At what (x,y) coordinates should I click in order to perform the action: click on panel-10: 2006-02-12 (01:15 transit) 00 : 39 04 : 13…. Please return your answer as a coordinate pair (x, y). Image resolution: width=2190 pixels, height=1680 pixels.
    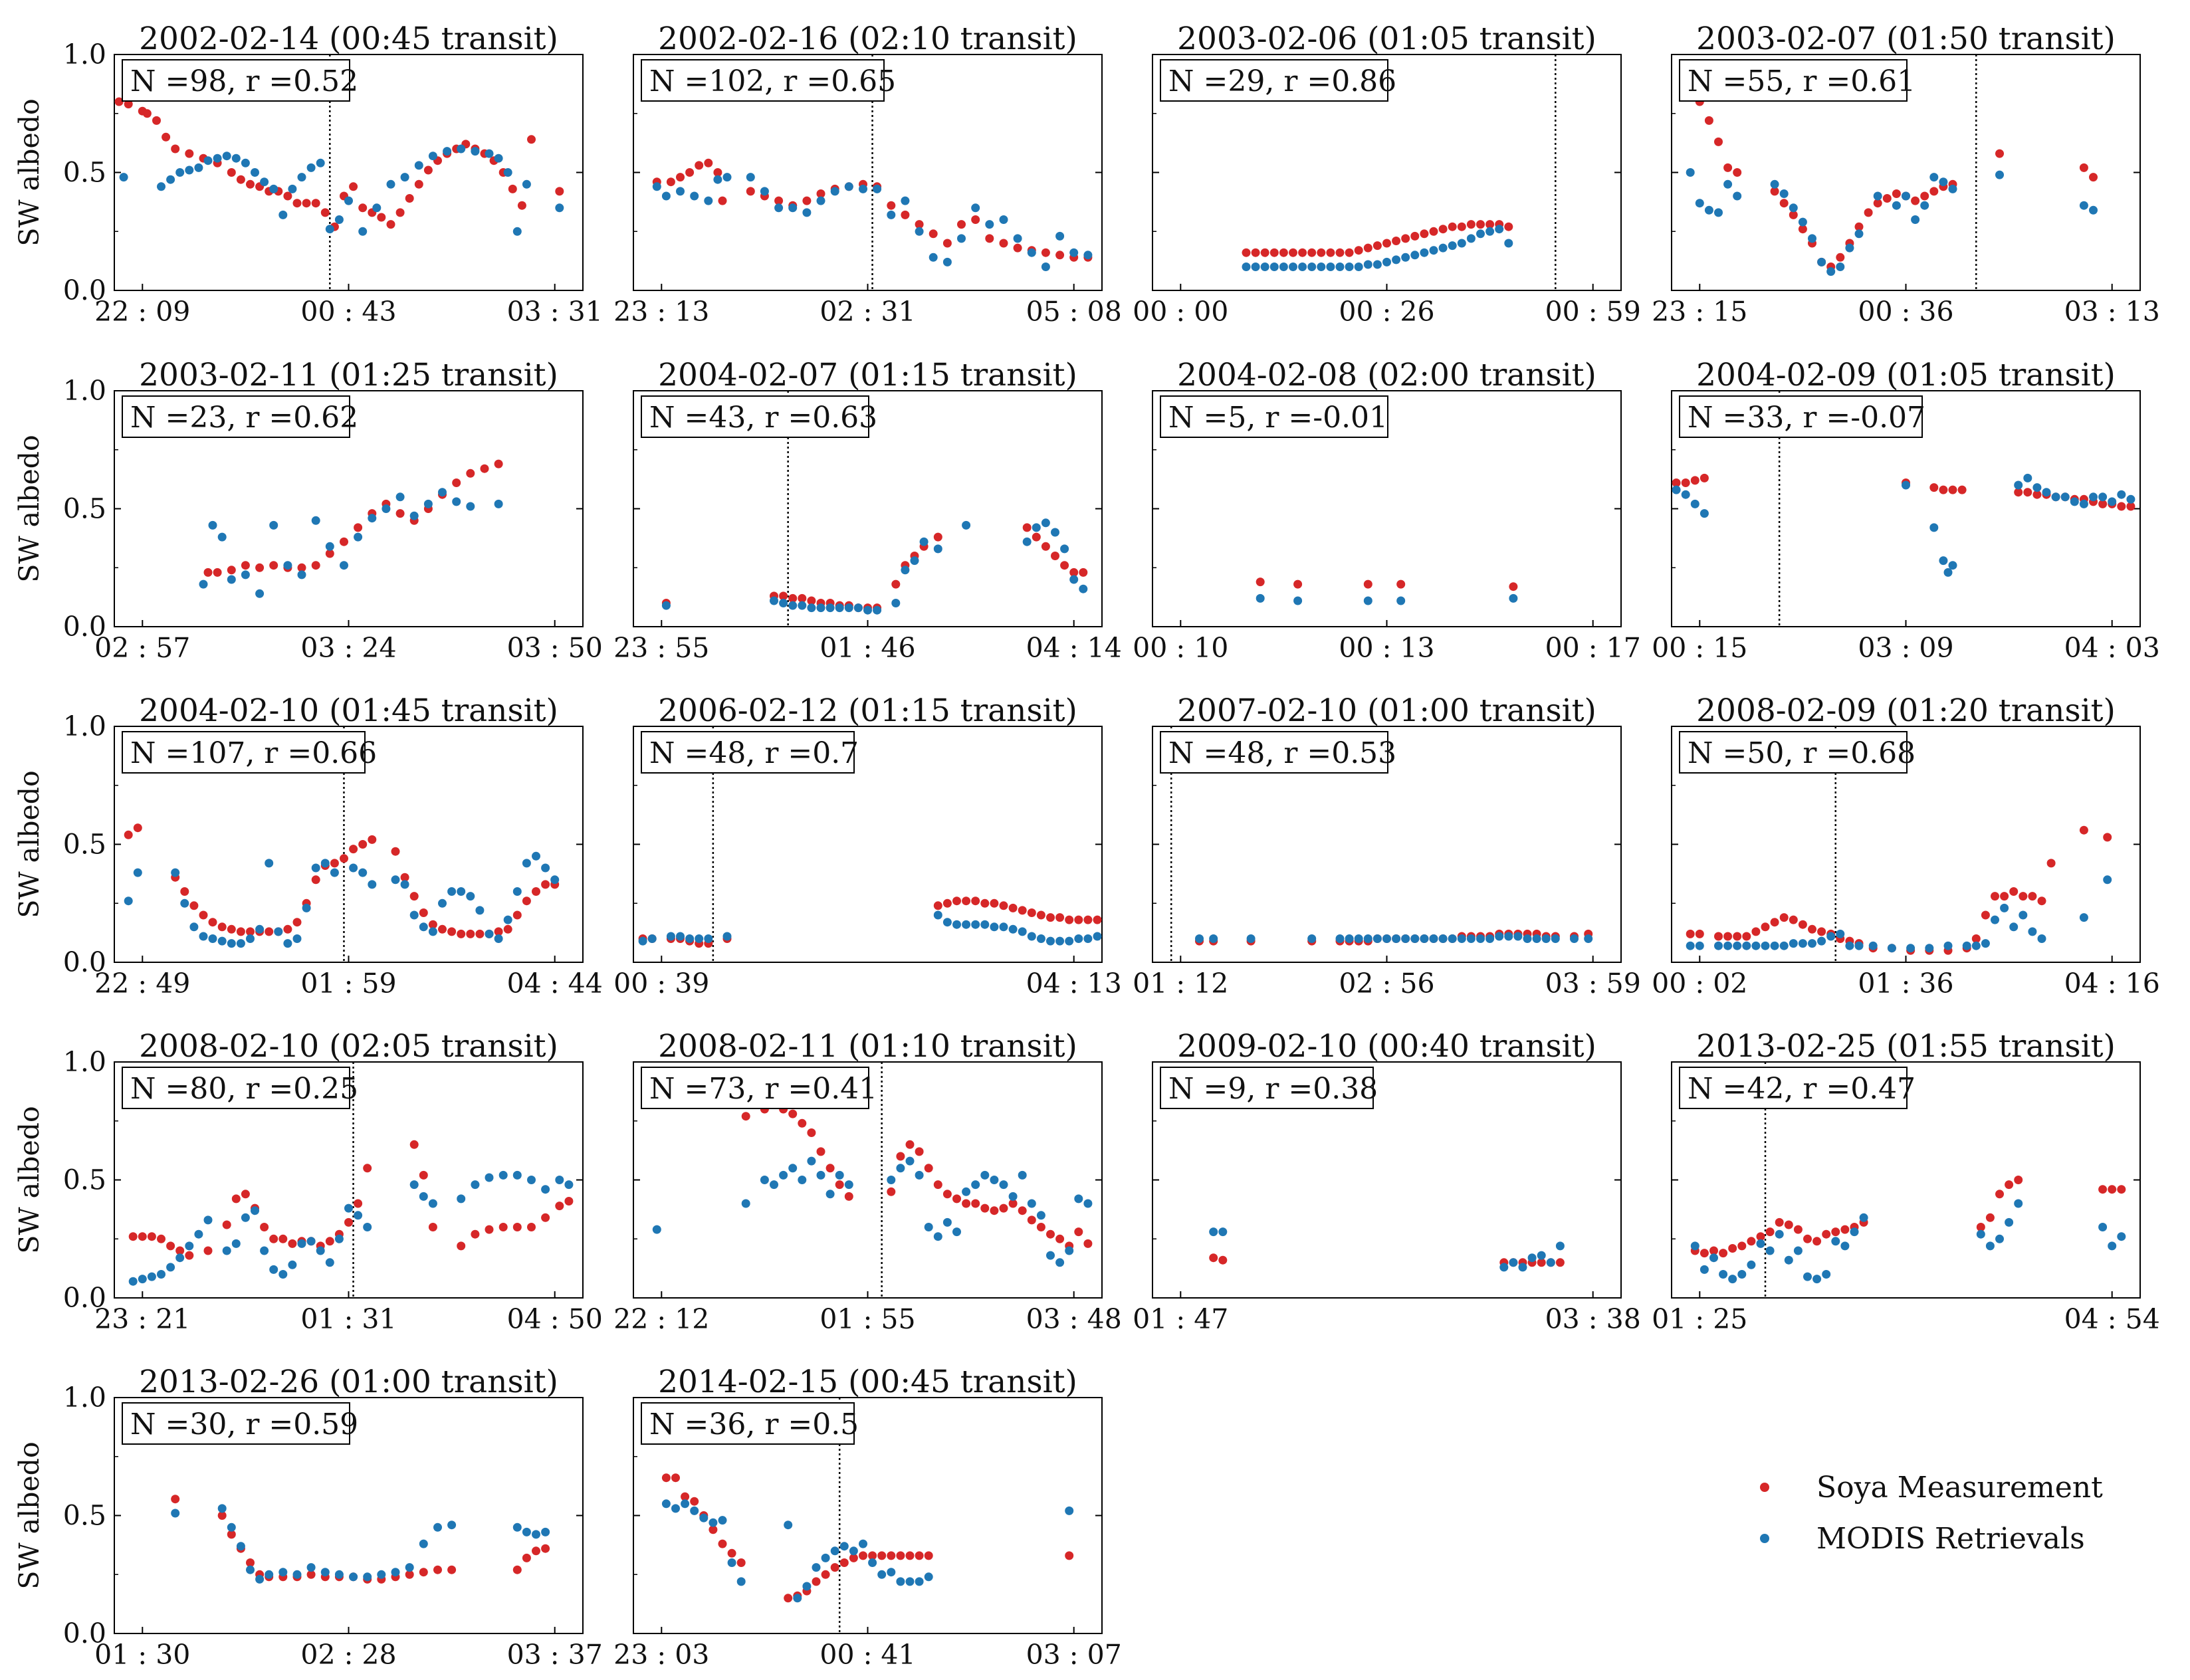
    Looking at the image, I should click on (867, 845).